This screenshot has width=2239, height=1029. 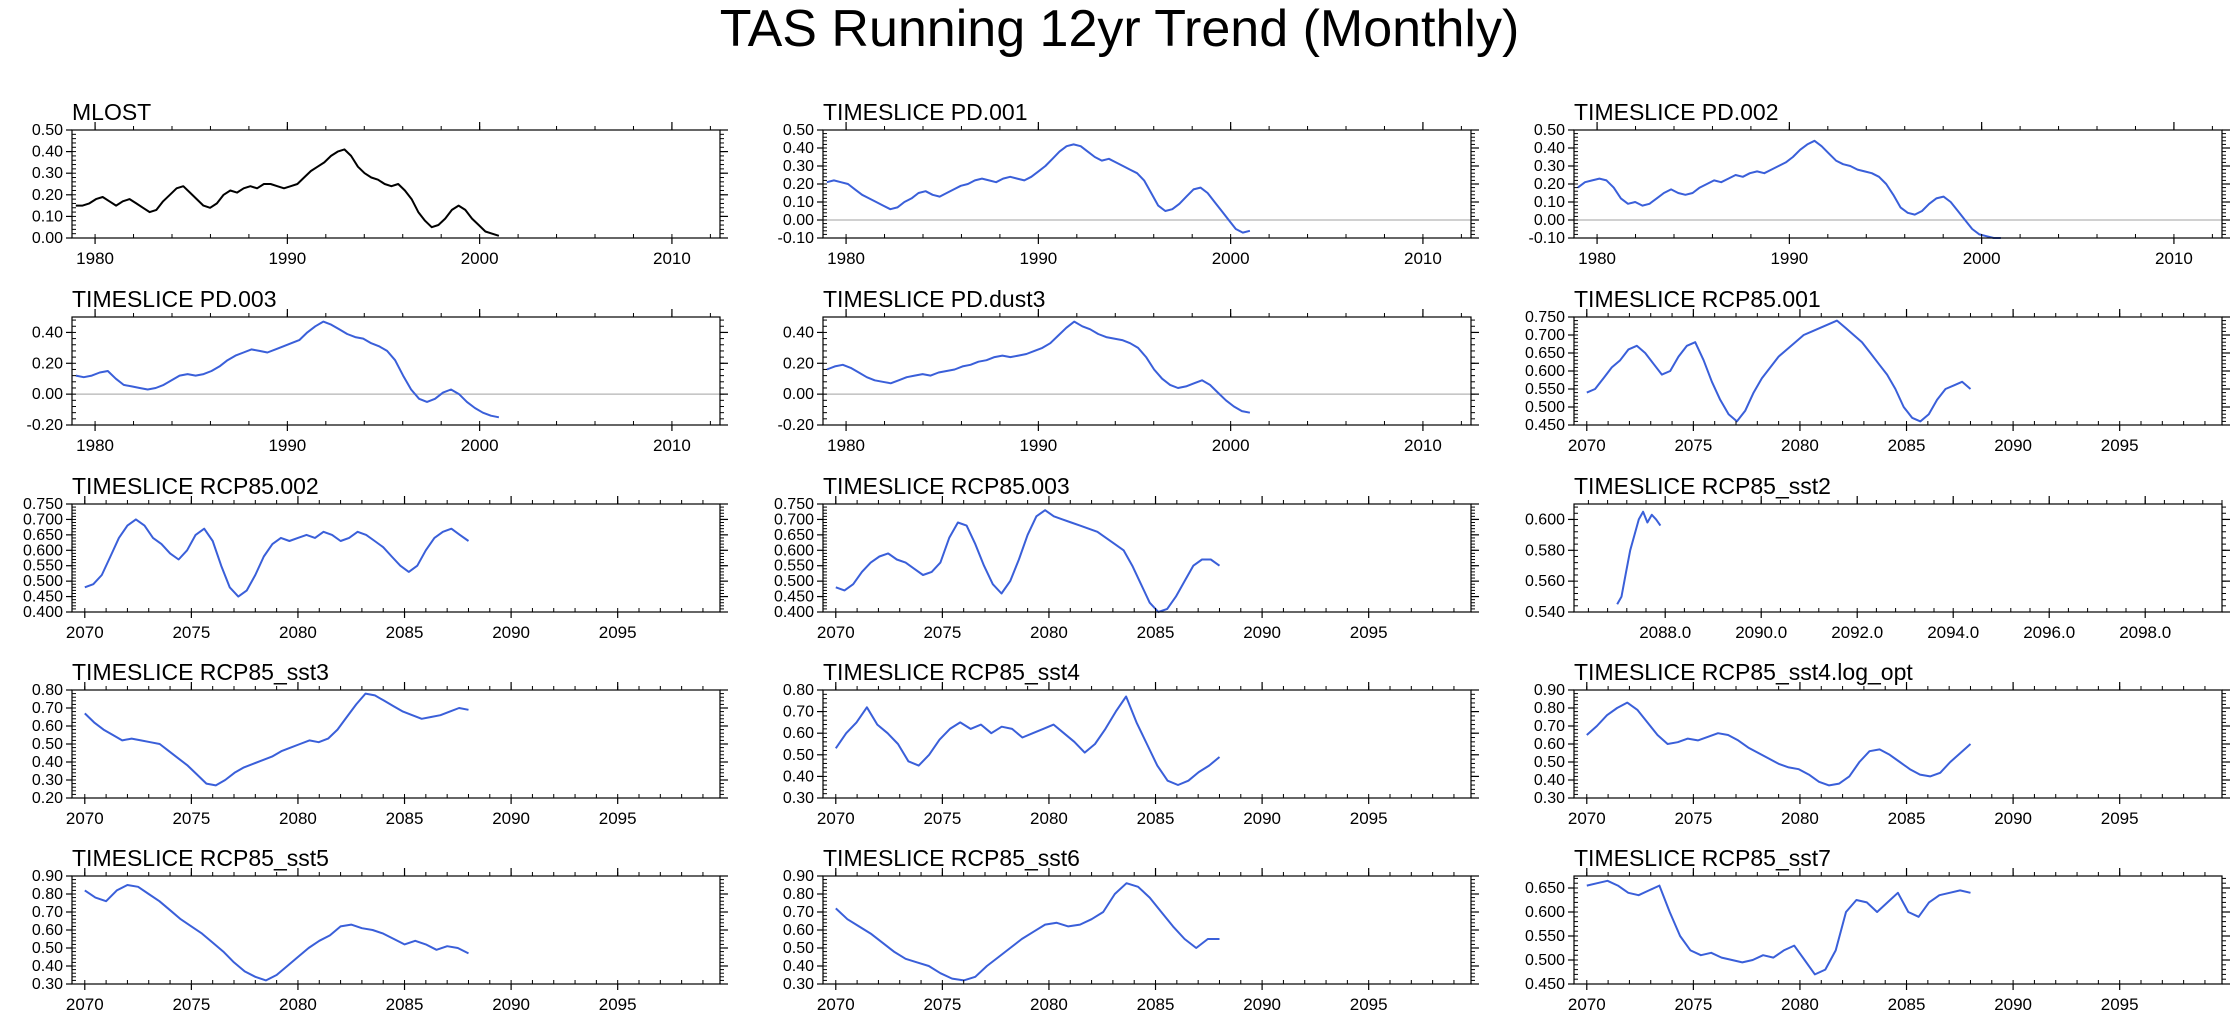 What do you see at coordinates (2145, 632) in the screenshot?
I see `x-tick-label: 2098.0` at bounding box center [2145, 632].